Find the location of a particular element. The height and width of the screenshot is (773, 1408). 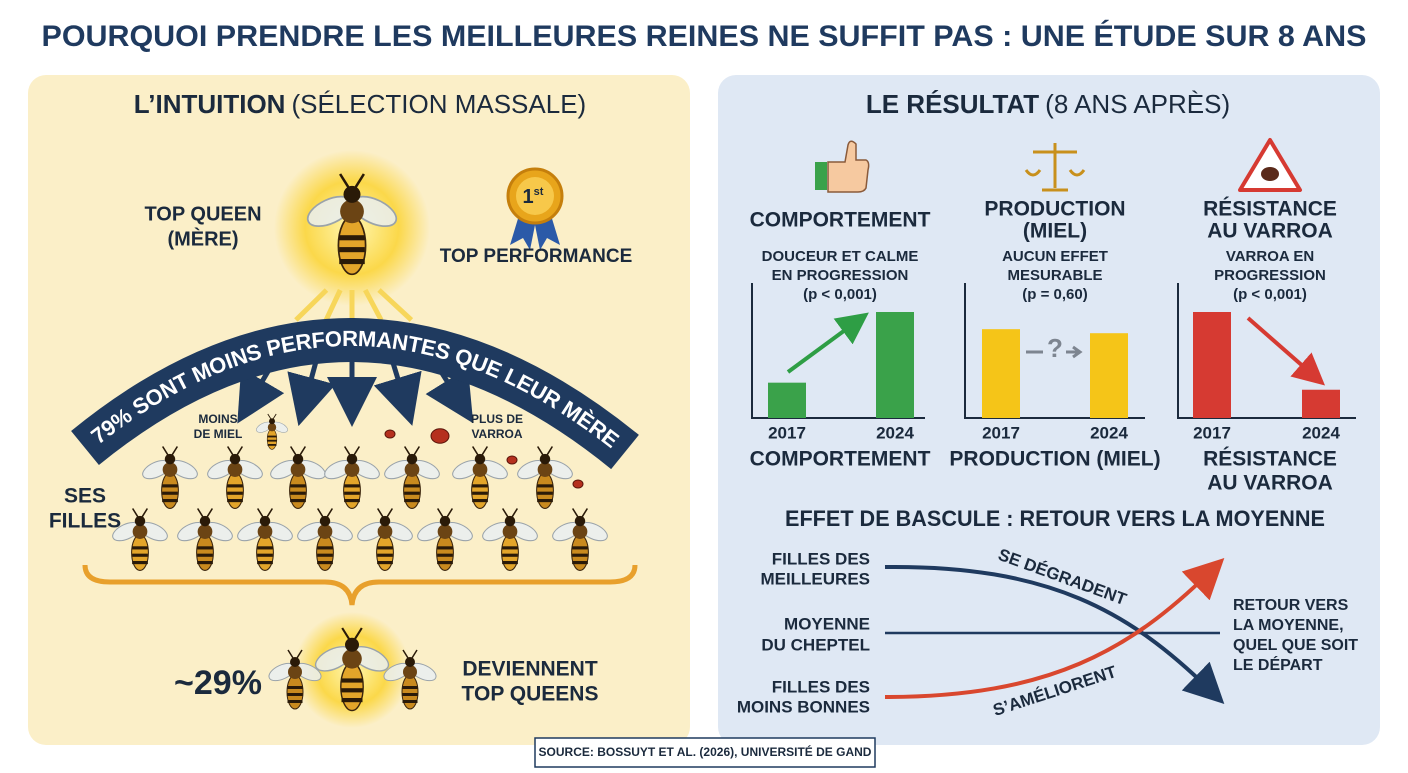

cuff is located at coordinates (821, 176).